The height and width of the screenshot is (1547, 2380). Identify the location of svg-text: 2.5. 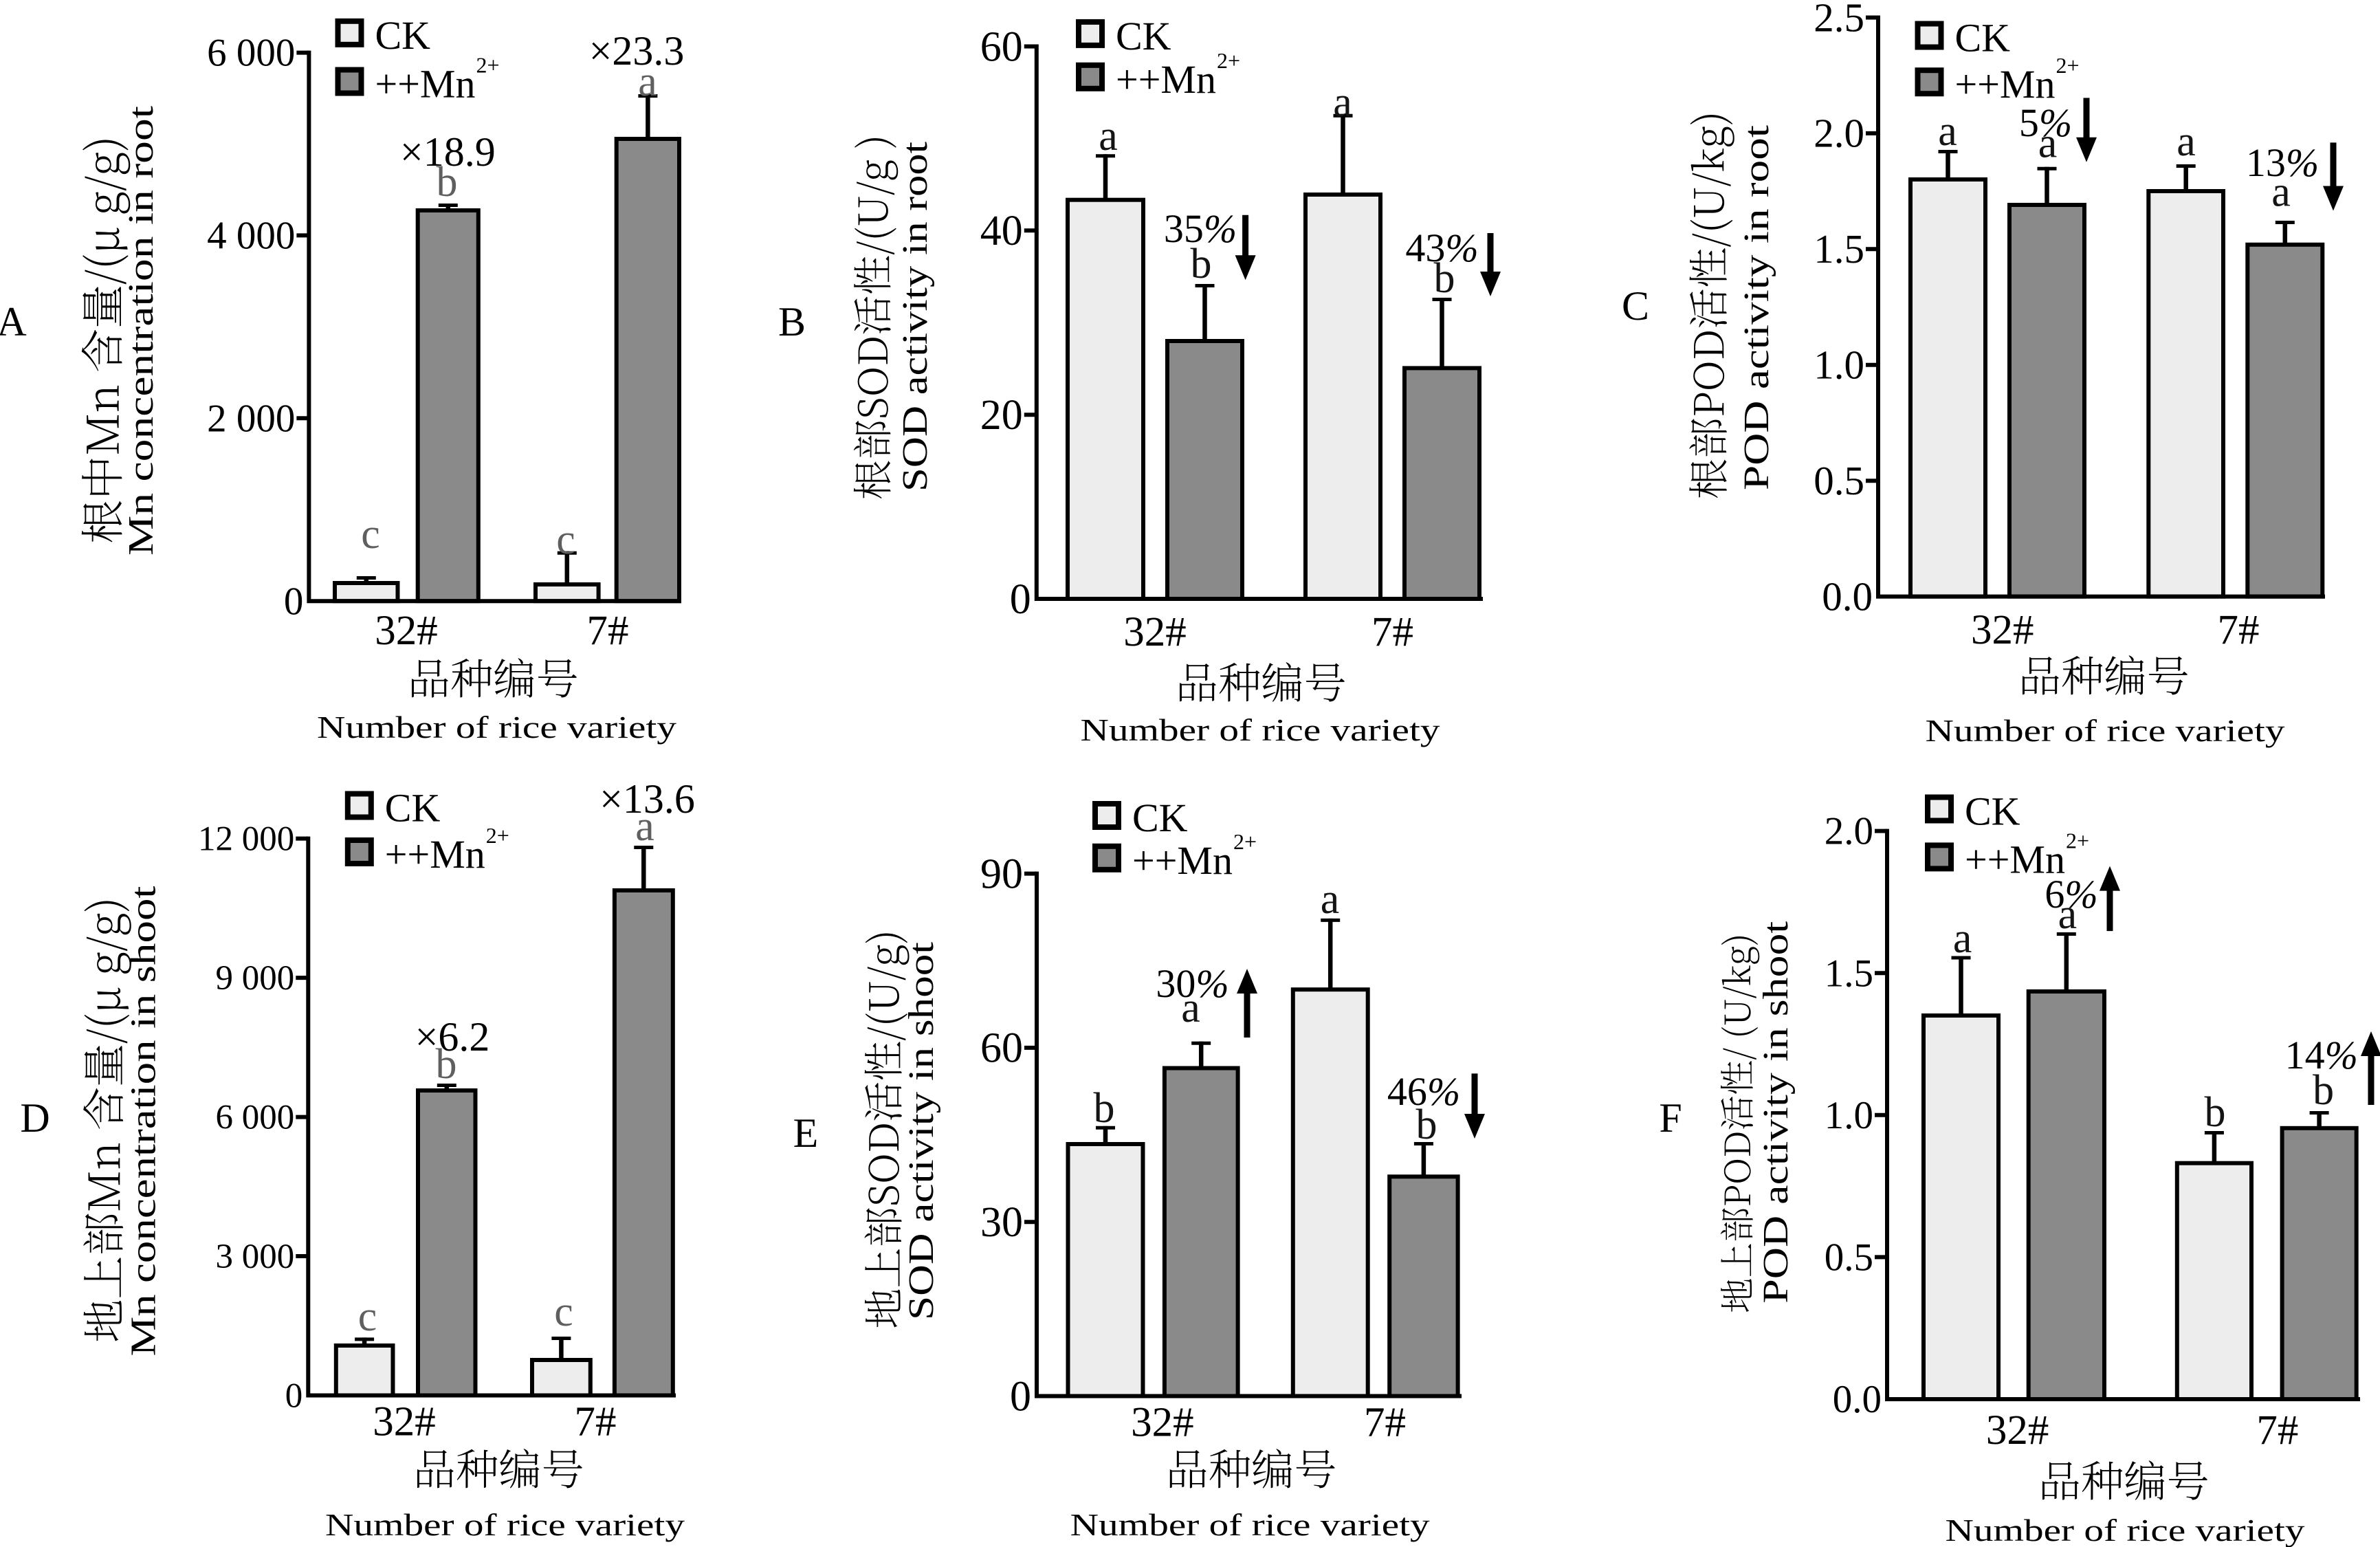
(1839, 20).